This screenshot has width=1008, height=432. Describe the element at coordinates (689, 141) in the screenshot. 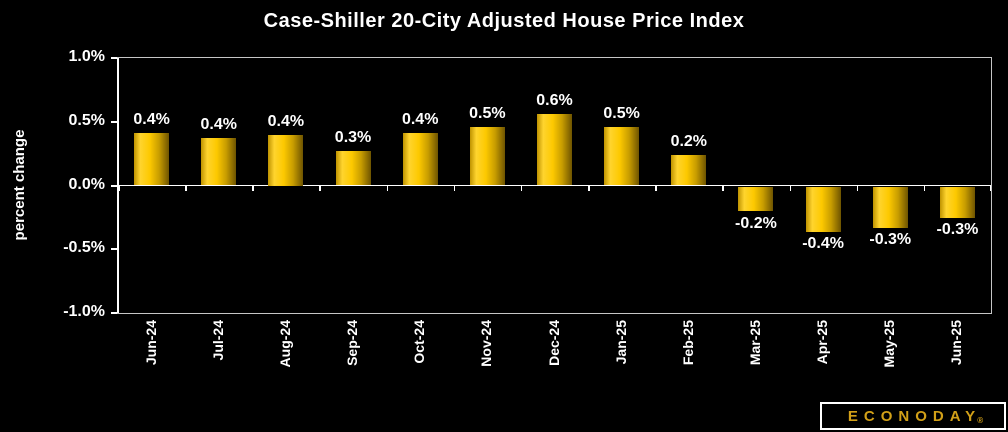

I see `bar-value-label: 0.2%` at that location.